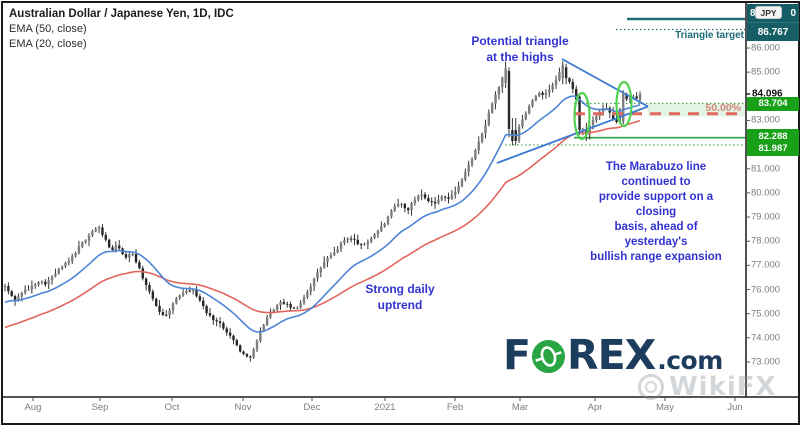 This screenshot has height=426, width=801. Describe the element at coordinates (773, 103) in the screenshot. I see `level-price-label: 83.704` at that location.